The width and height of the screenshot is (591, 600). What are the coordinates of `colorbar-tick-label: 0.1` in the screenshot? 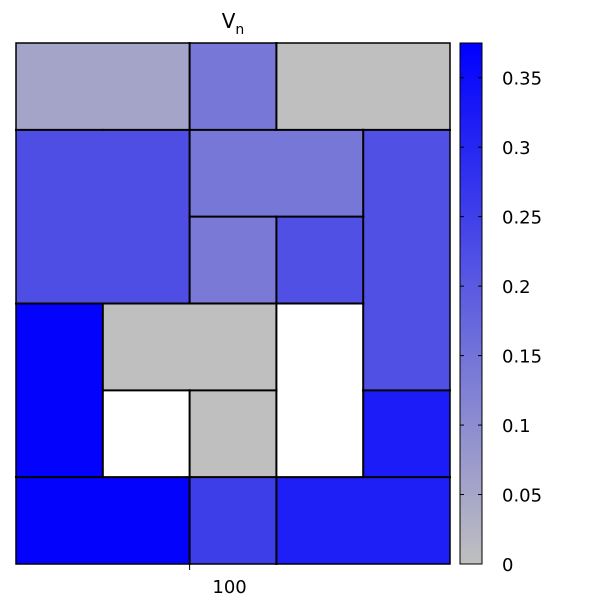 It's located at (516, 426).